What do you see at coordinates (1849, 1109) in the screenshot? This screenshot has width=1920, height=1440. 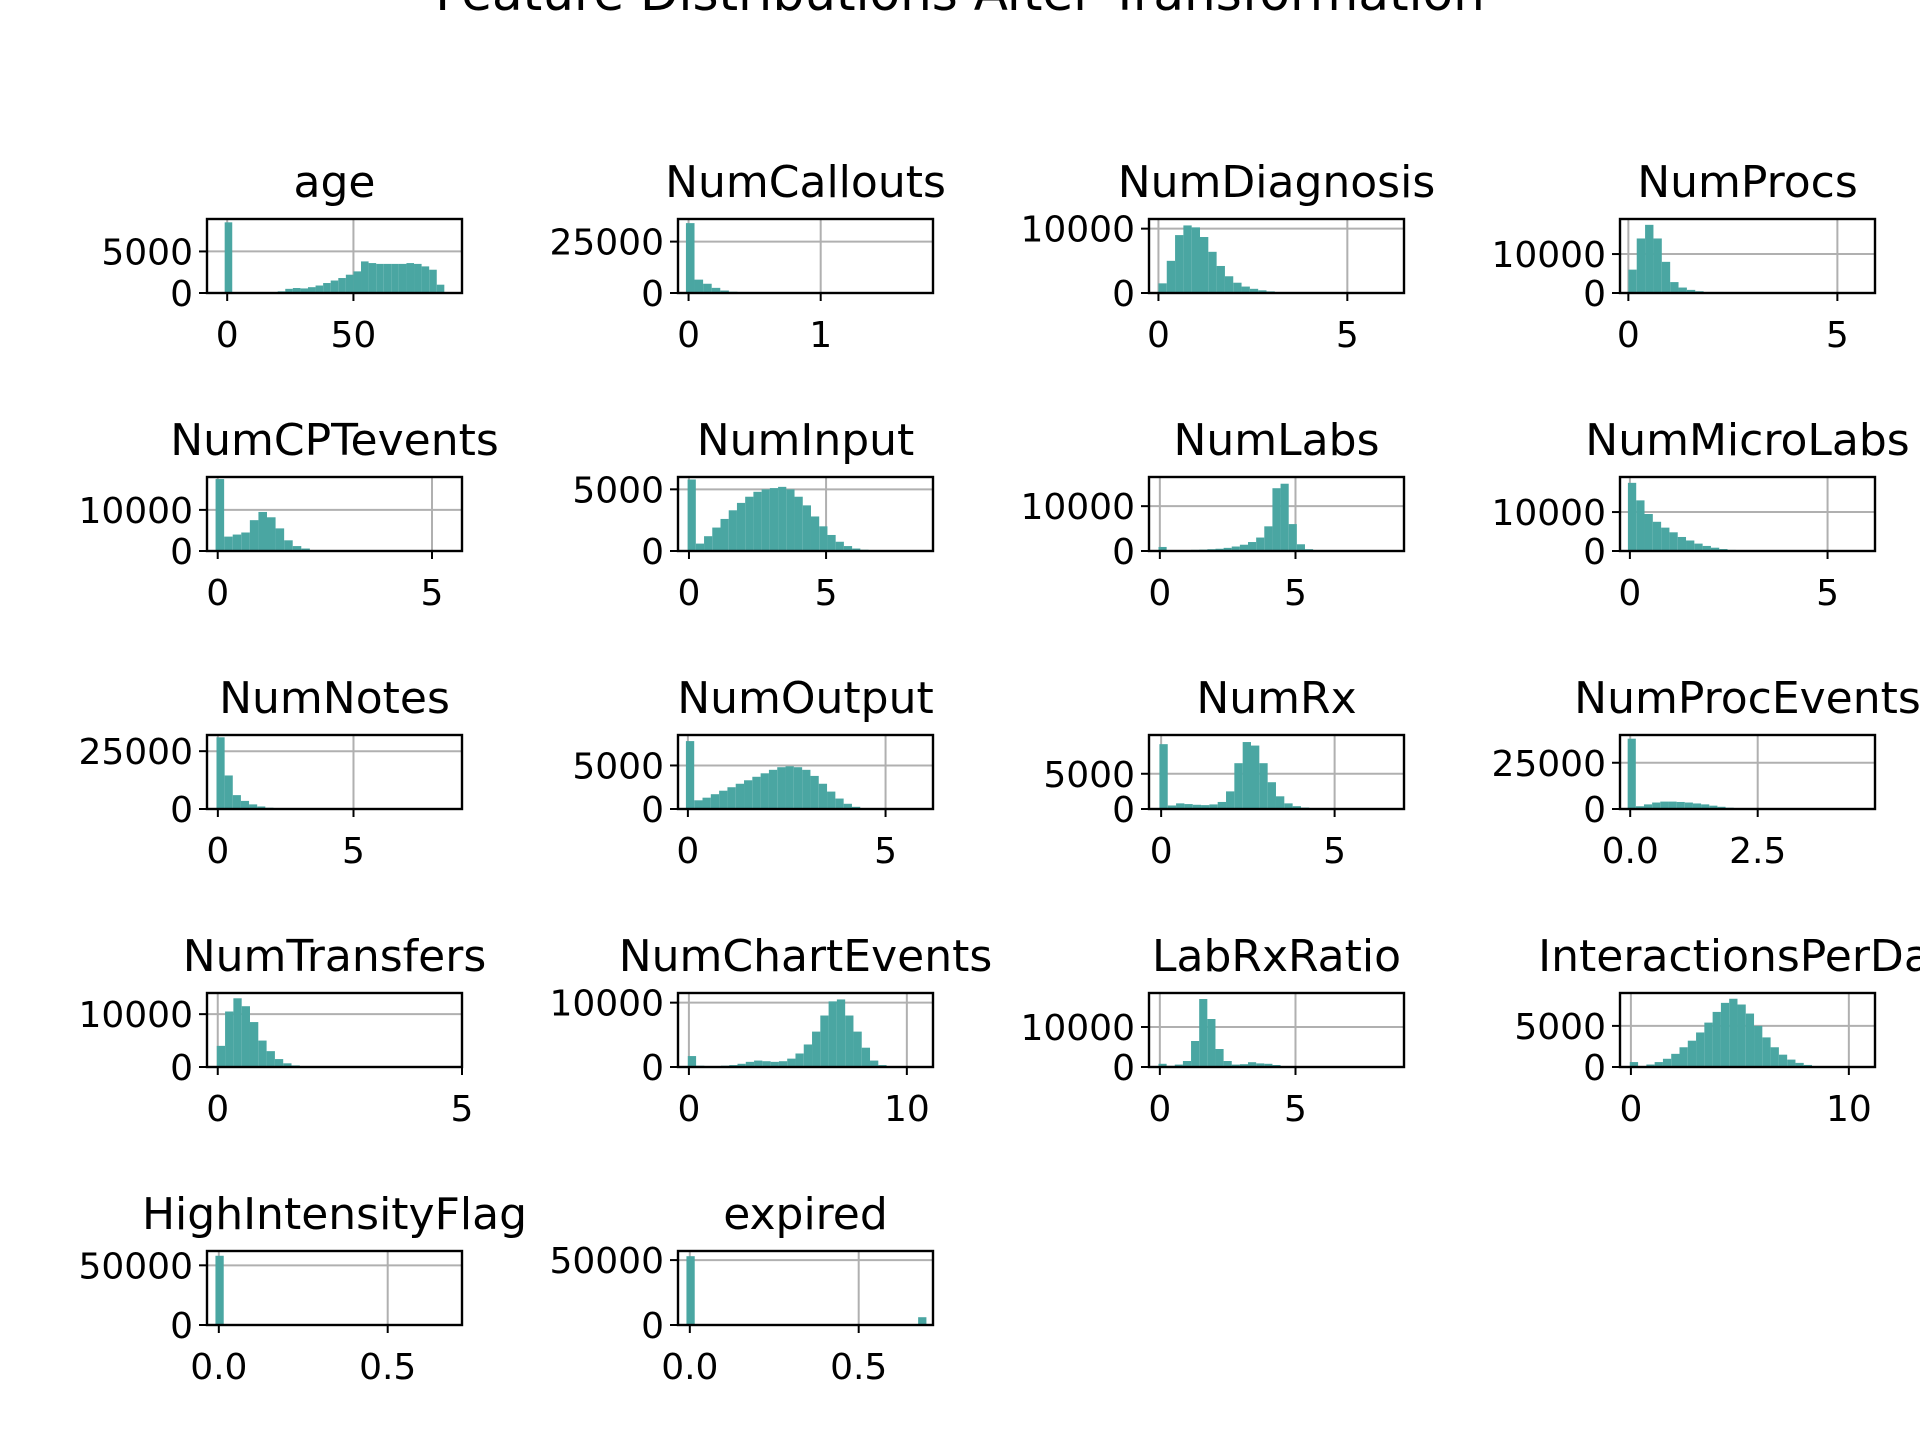 I see `x-tick-label: 10` at bounding box center [1849, 1109].